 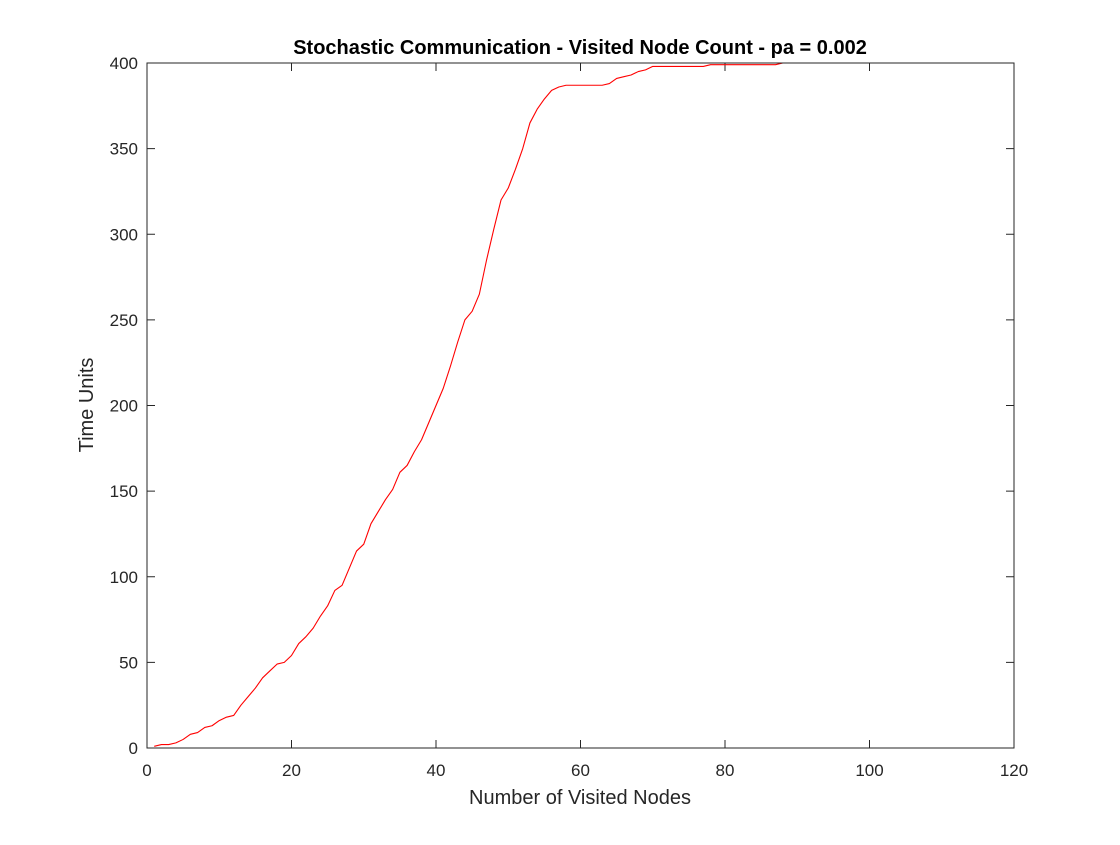 What do you see at coordinates (124, 320) in the screenshot?
I see `y-tick-label: 250` at bounding box center [124, 320].